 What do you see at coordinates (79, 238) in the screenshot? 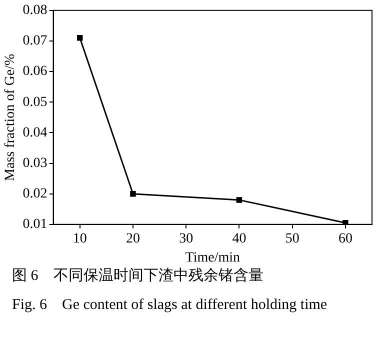
I see `x-tick-label: 10` at bounding box center [79, 238].